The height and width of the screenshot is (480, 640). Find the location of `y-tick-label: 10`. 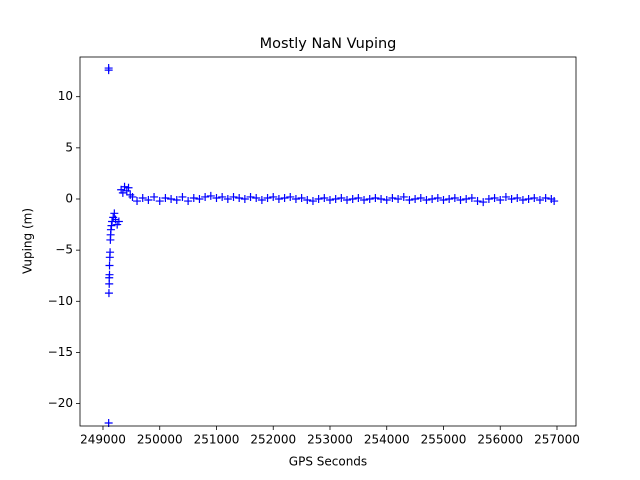

y-tick-label: 10 is located at coordinates (65, 96).